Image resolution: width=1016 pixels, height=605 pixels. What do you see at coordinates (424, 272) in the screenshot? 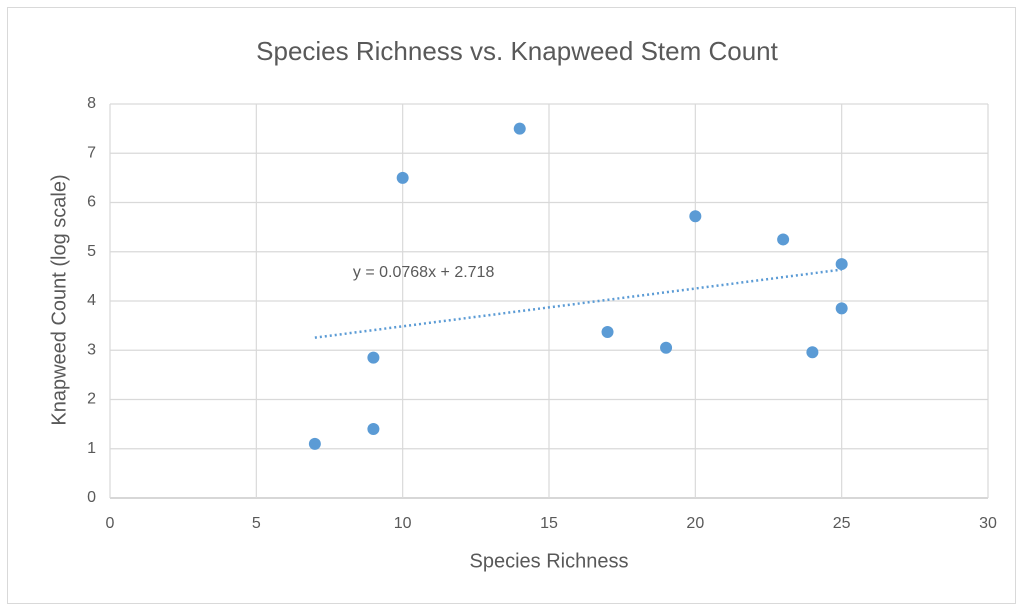
I see `trendline-label: y = 0.0768x + 2.718` at bounding box center [424, 272].